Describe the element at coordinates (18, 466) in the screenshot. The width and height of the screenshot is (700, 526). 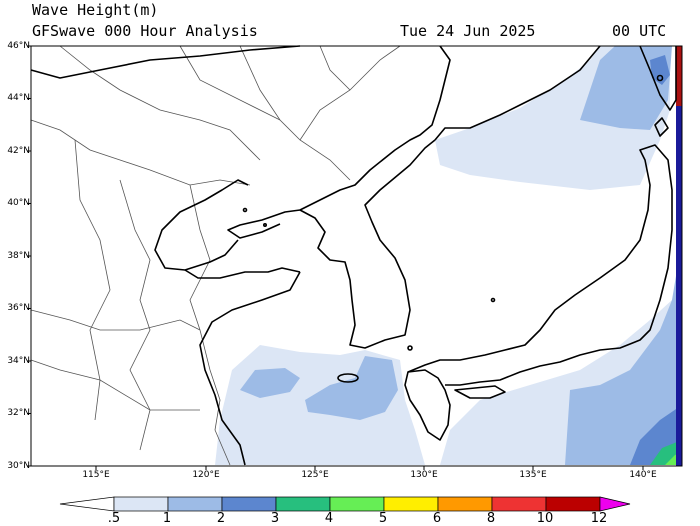
I see `lat-label: 30°N` at that location.